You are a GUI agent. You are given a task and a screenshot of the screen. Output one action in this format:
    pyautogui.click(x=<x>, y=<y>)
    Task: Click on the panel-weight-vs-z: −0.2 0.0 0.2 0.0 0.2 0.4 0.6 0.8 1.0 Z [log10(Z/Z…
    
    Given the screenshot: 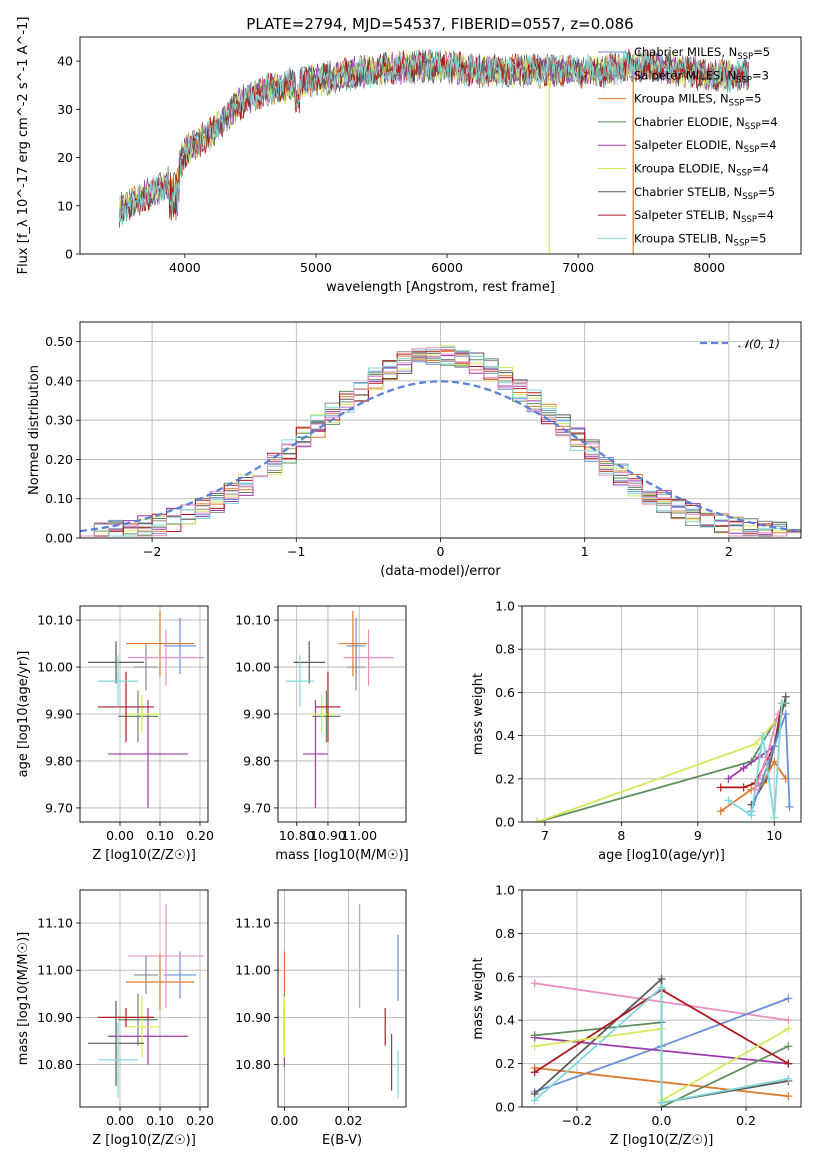 What is the action you would take?
    pyautogui.click(x=636, y=1015)
    